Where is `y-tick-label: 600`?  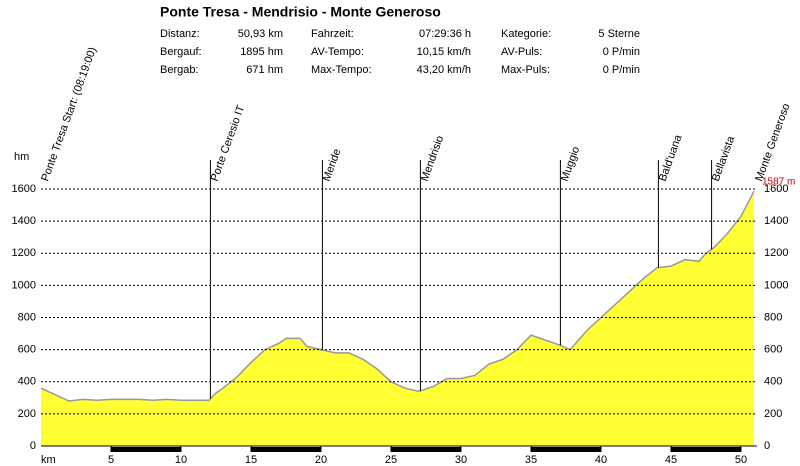
y-tick-label: 600 is located at coordinates (27, 350).